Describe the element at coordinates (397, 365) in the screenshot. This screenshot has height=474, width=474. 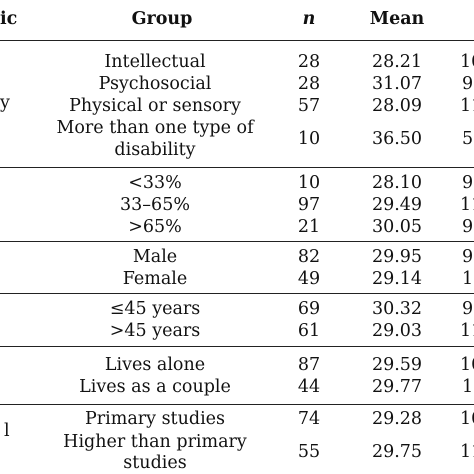
I see `mean-cell: 29.59` at that location.